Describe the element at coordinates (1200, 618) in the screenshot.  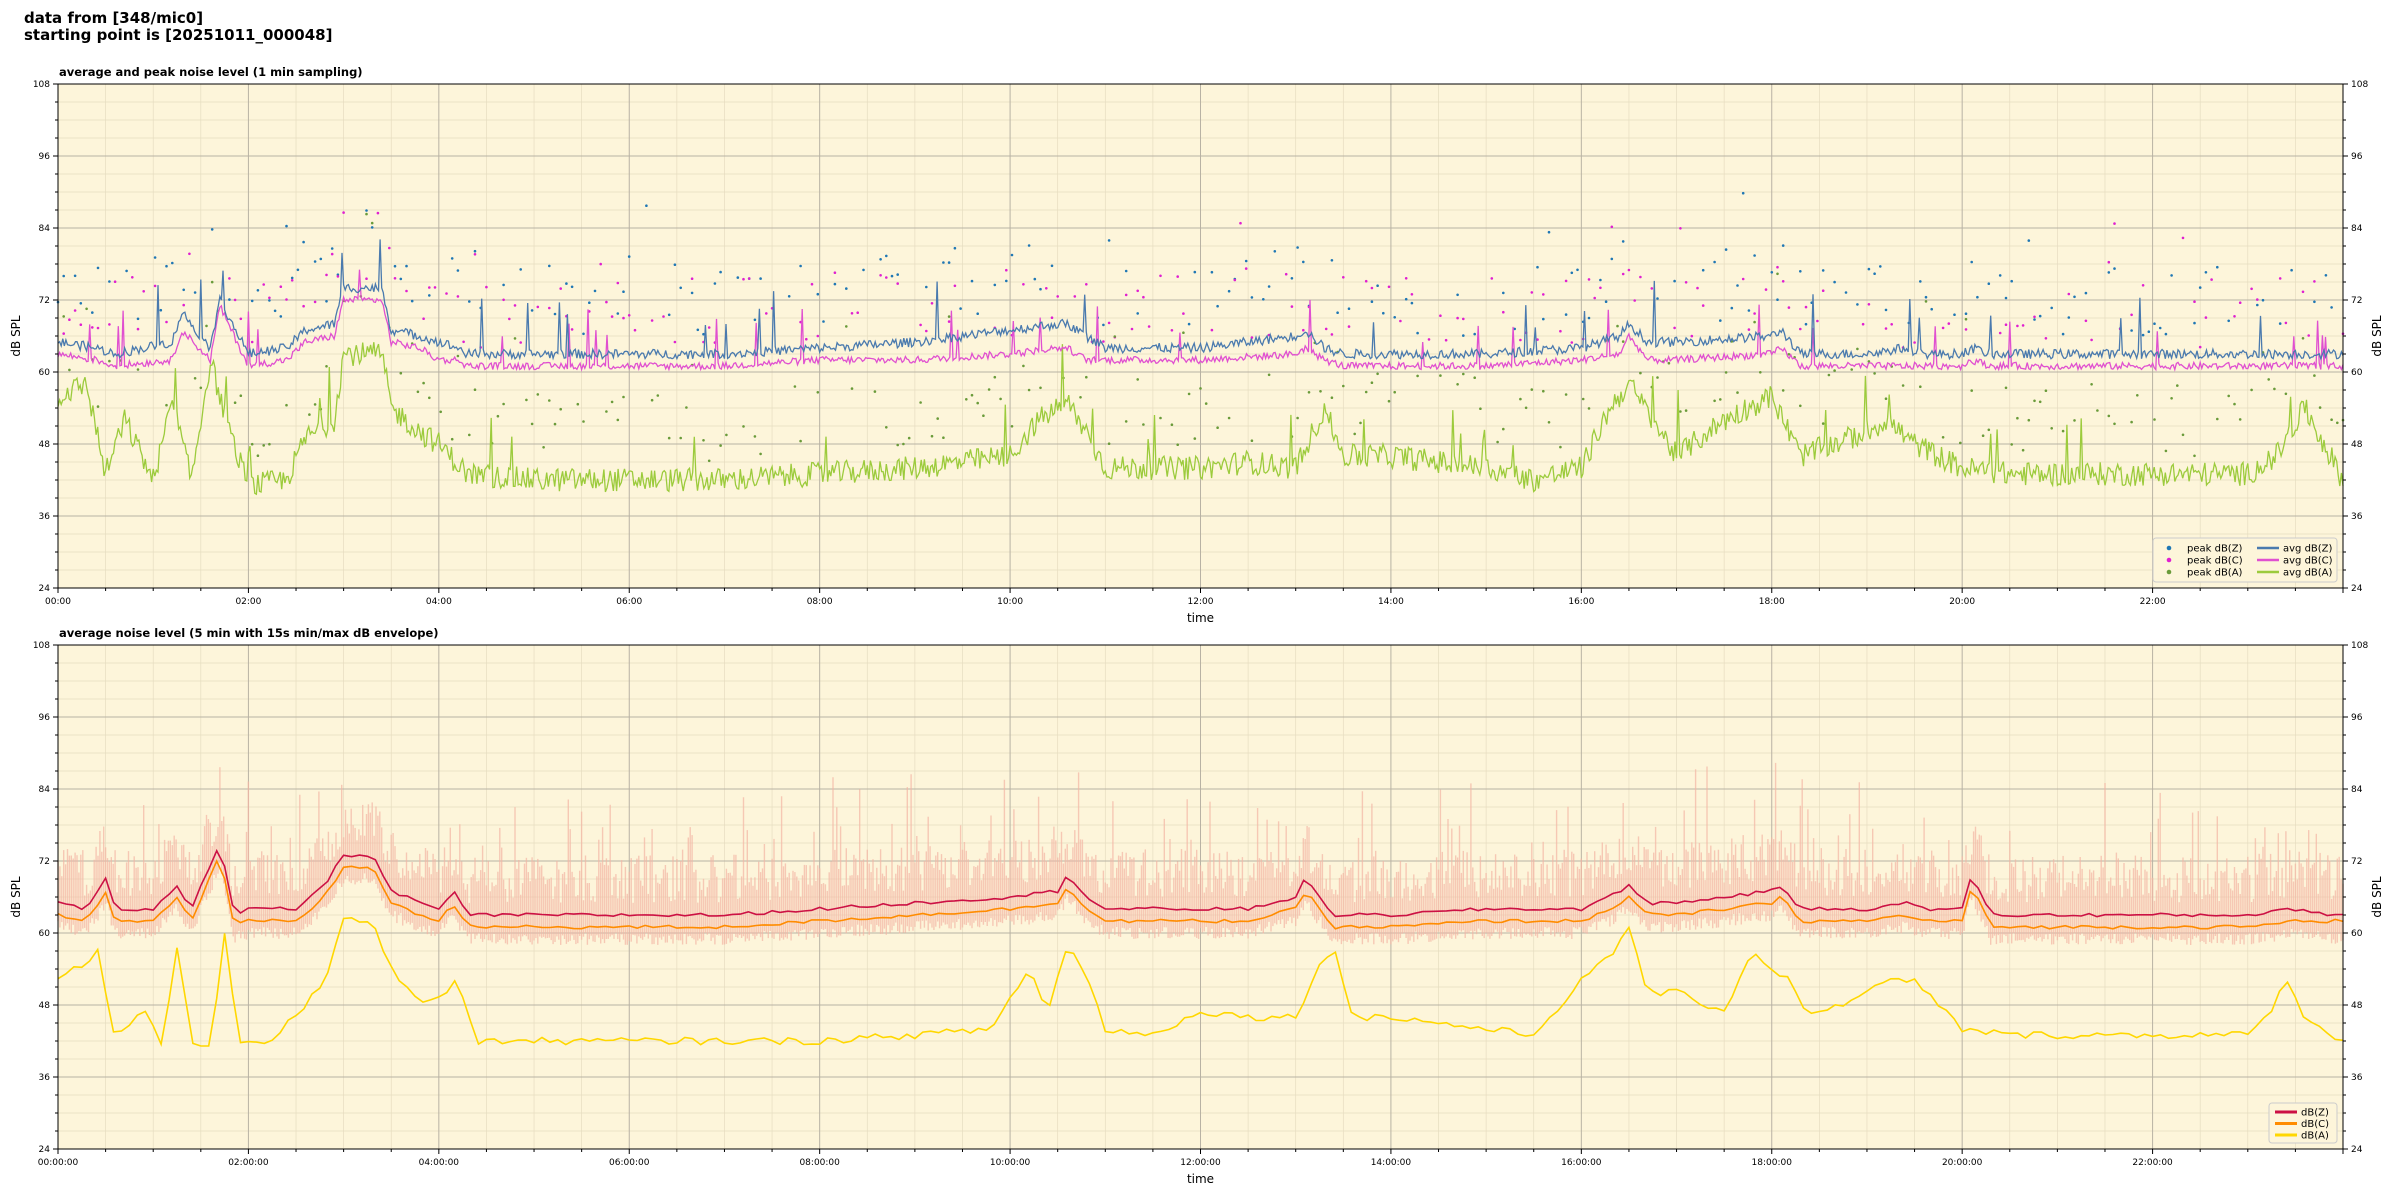
I see `x-axis-label: time` at that location.